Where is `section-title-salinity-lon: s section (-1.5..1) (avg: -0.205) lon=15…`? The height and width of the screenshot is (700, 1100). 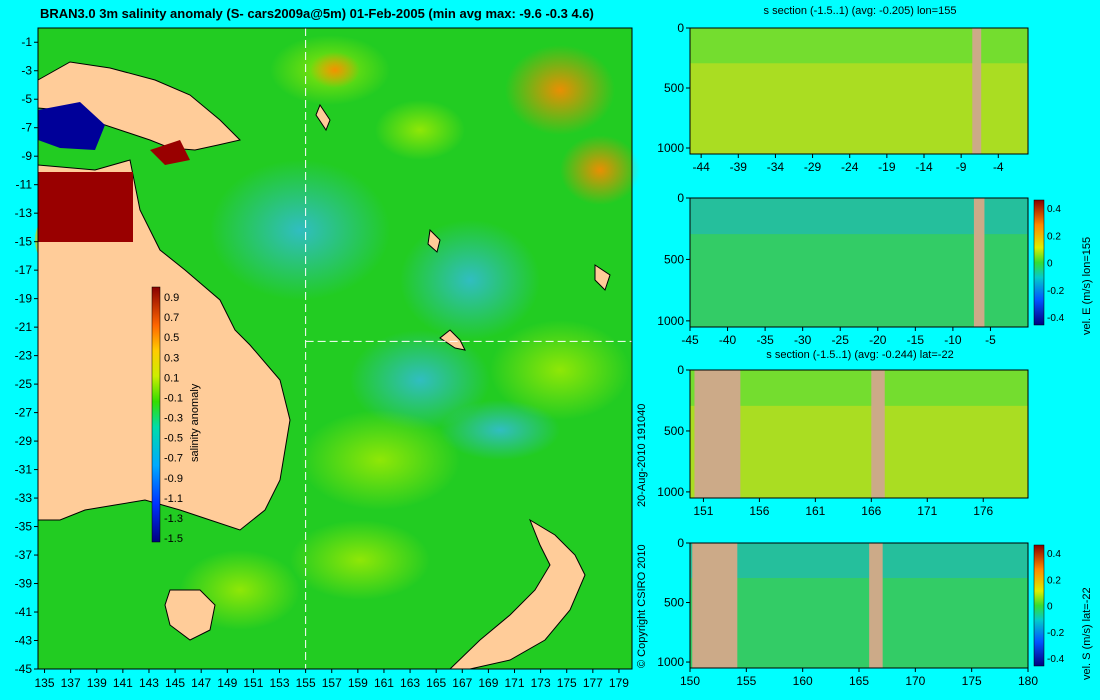
section-title-salinity-lon: s section (-1.5..1) (avg: -0.205) lon=15… is located at coordinates (860, 11).